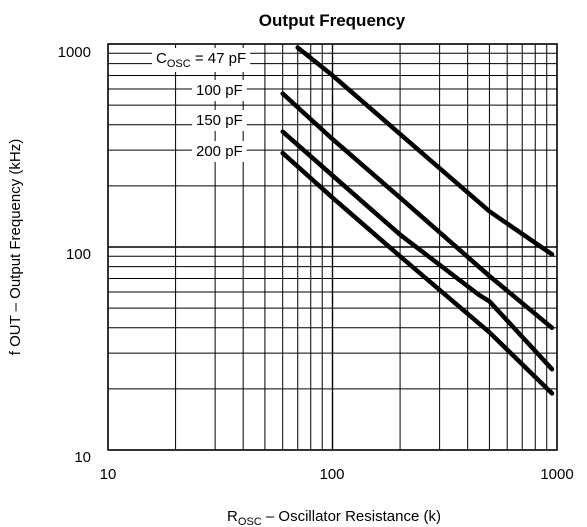  Describe the element at coordinates (331, 474) in the screenshot. I see `x-tick-100: 100` at that location.